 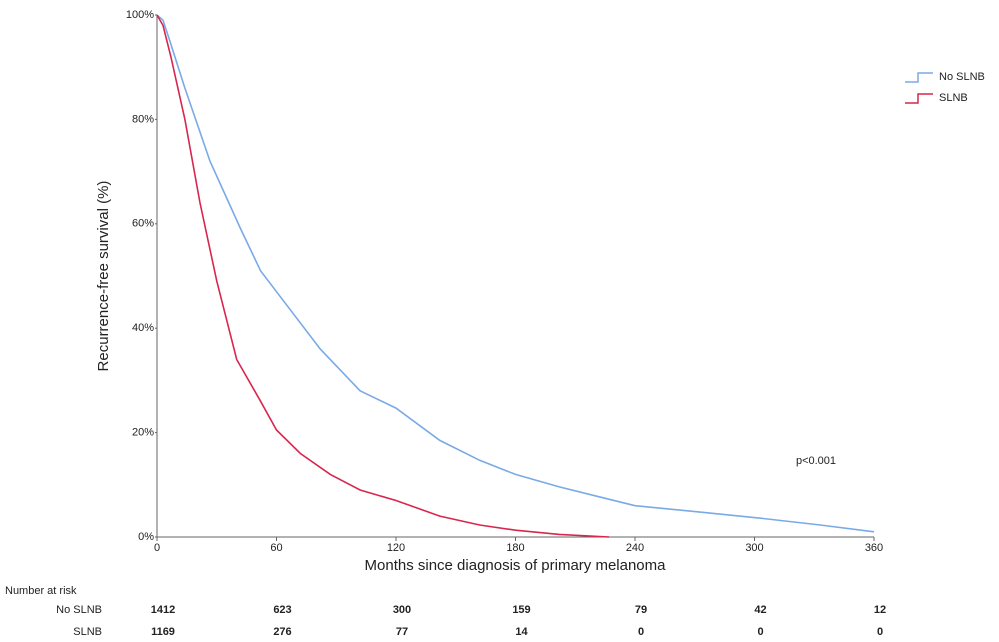 What do you see at coordinates (402, 610) in the screenshot?
I see `risk-count: 300` at bounding box center [402, 610].